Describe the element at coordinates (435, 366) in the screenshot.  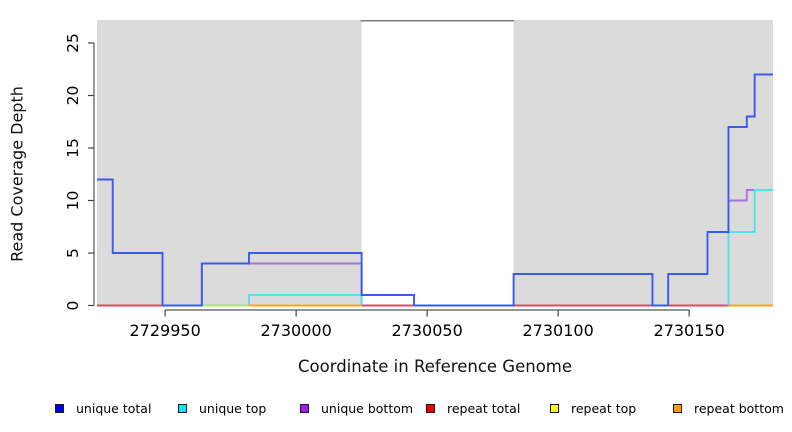
I see `x-axis-title: Coordinate in Reference Genome` at that location.